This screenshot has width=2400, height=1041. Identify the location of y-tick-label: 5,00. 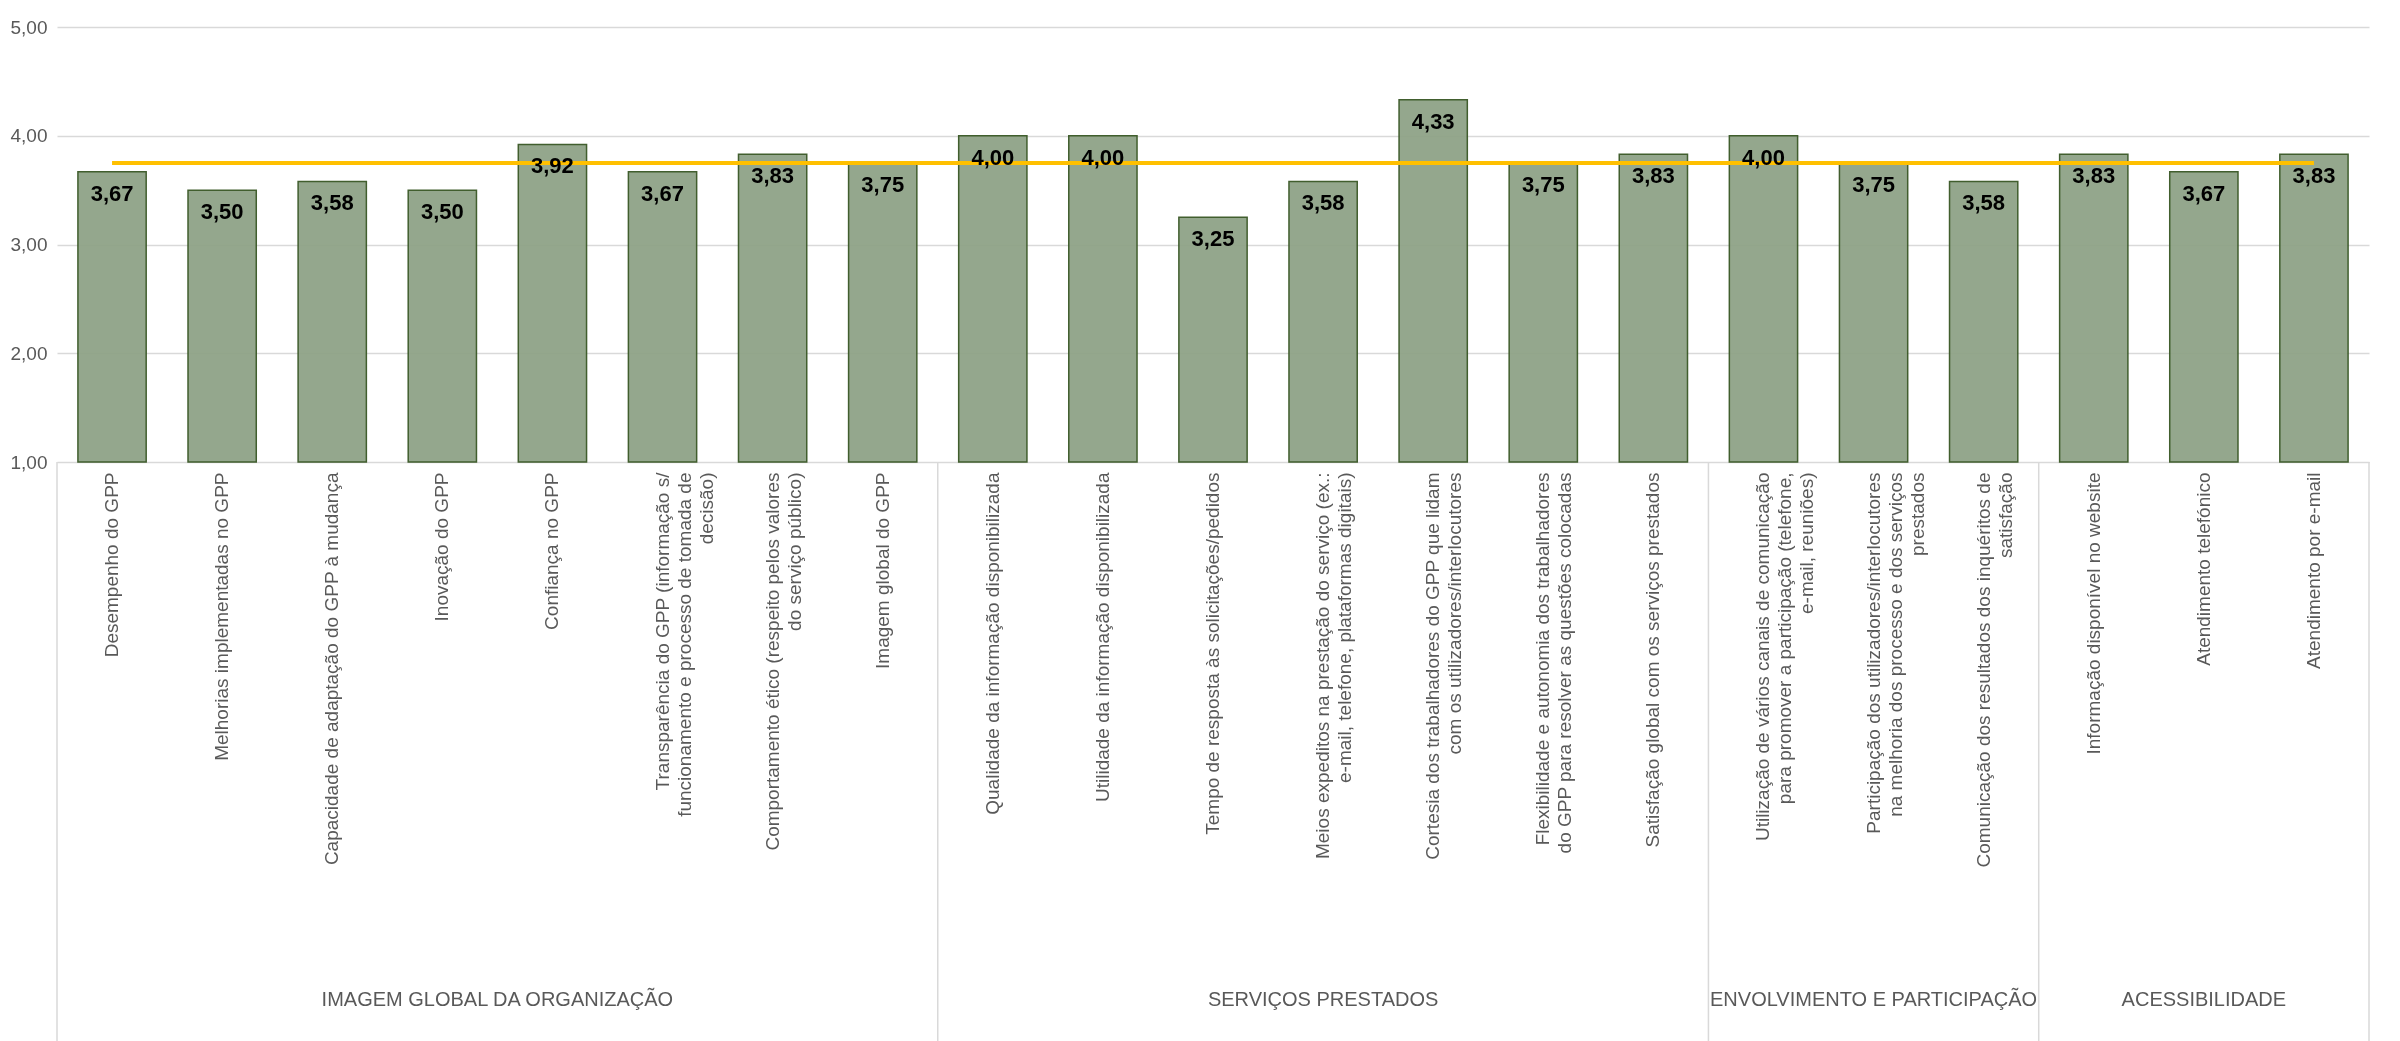
(29, 27).